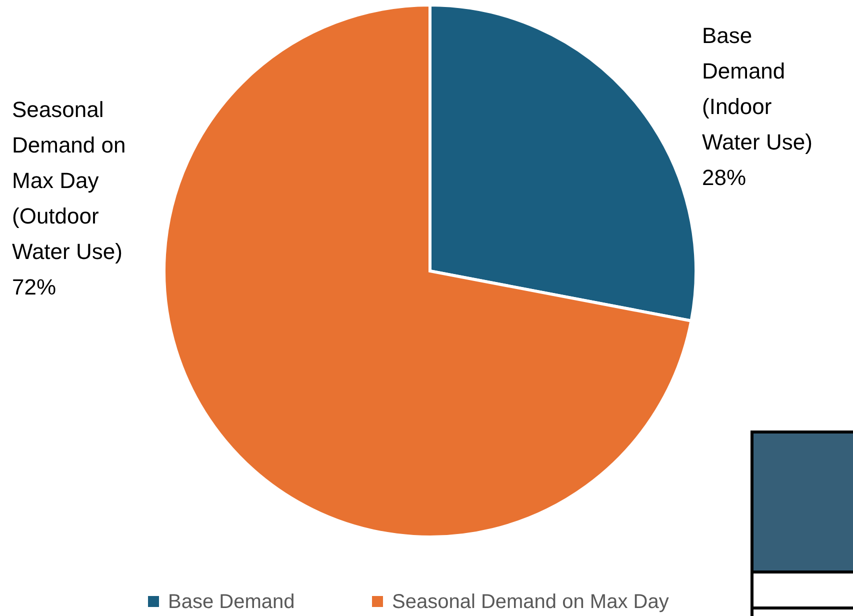  What do you see at coordinates (757, 106) in the screenshot?
I see `data-label: Base Demand (Indoor Water Use) 28%` at bounding box center [757, 106].